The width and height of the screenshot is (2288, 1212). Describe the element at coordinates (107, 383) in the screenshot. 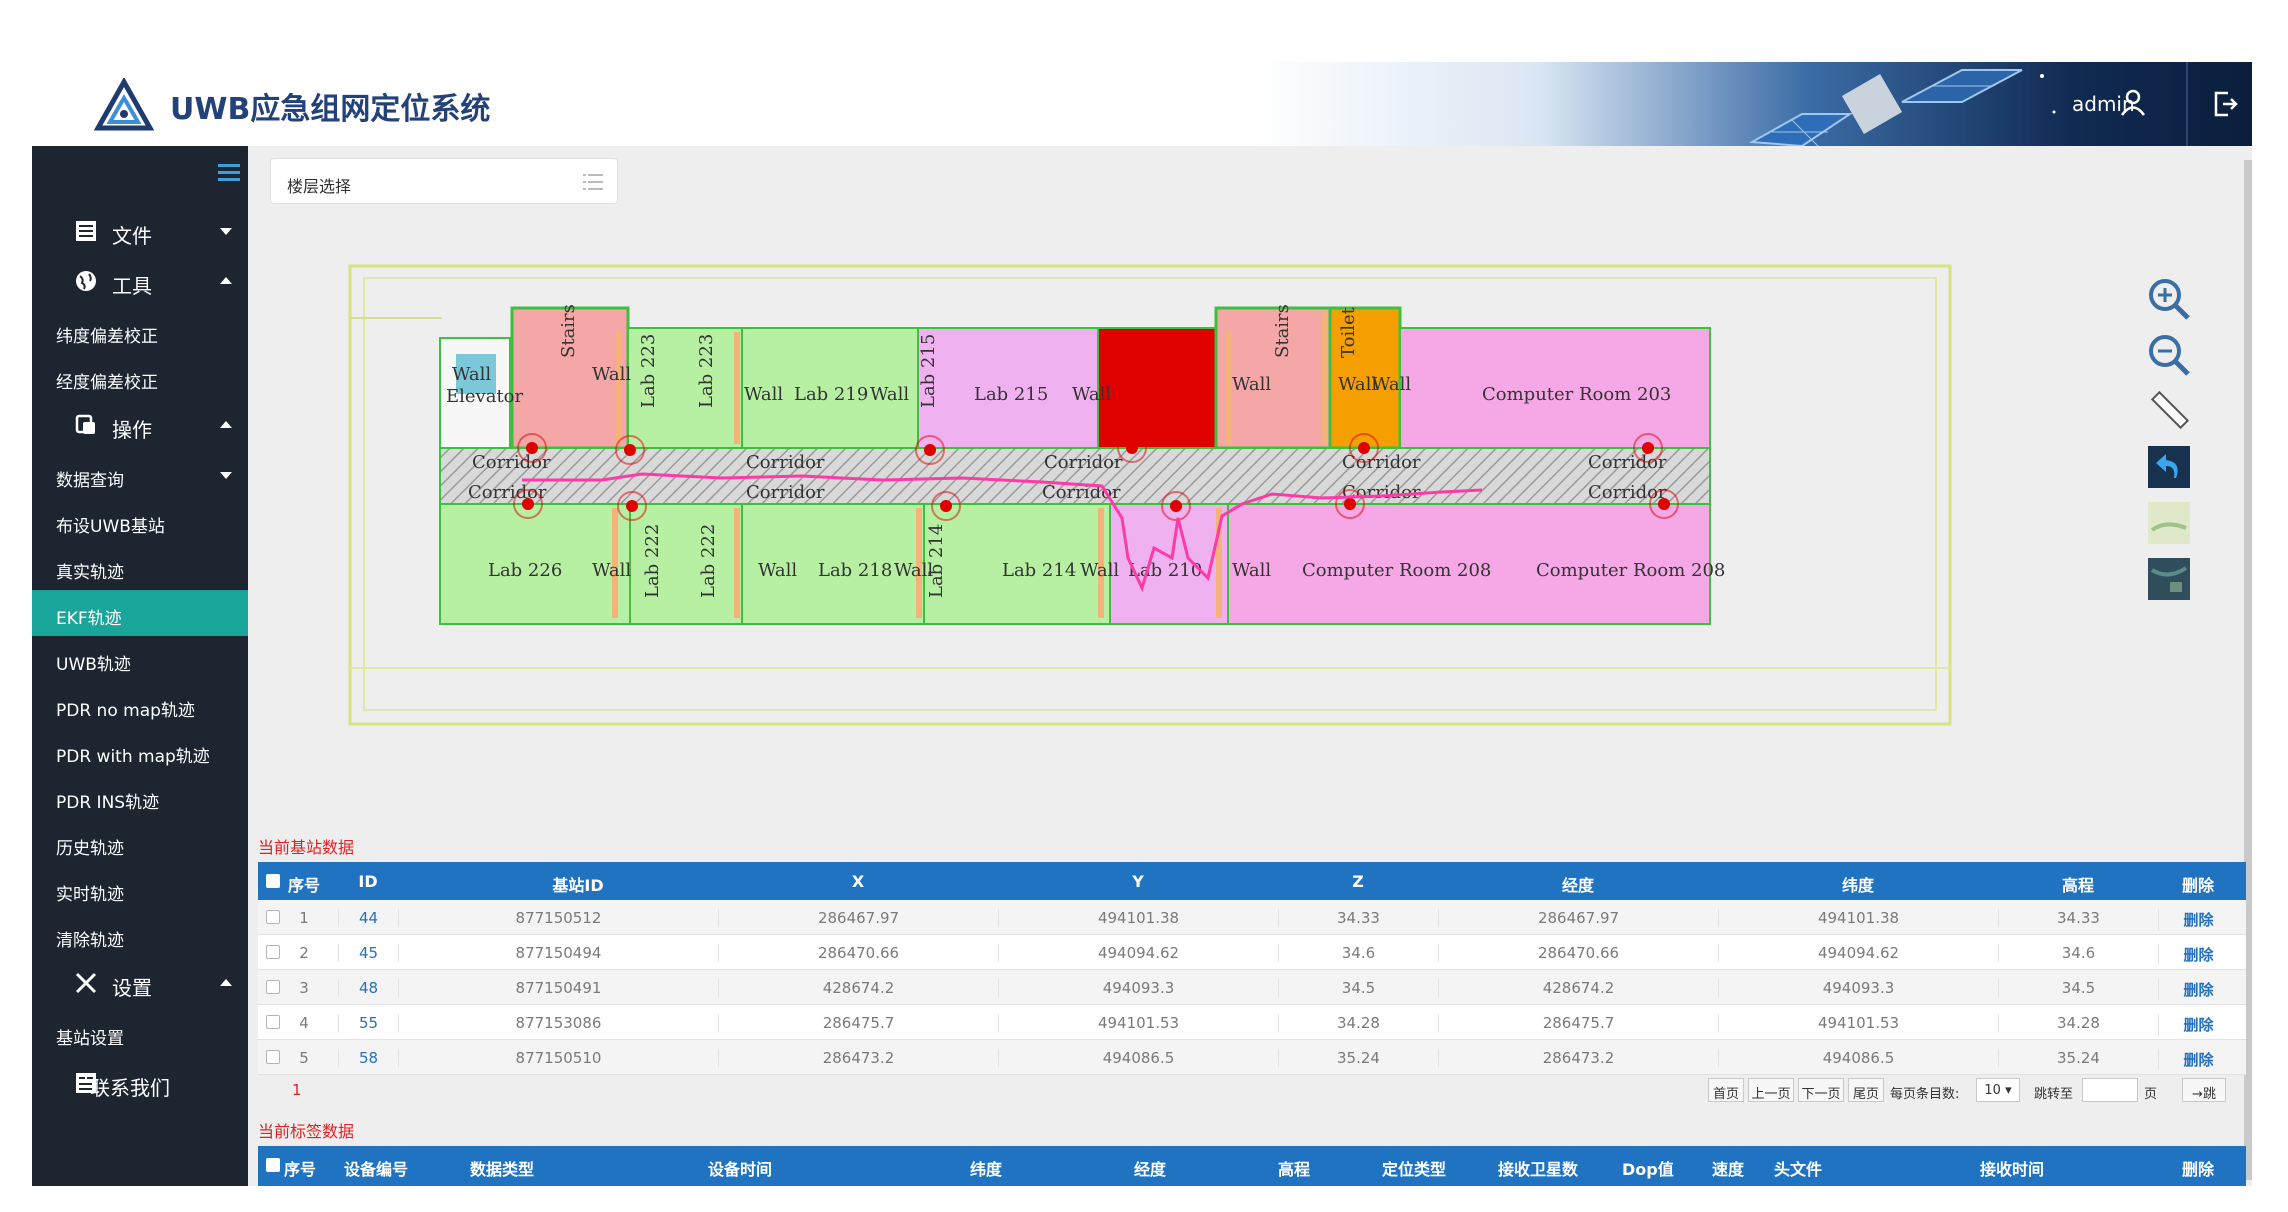

I see `sidebar-item-label: 经度偏差校正` at that location.